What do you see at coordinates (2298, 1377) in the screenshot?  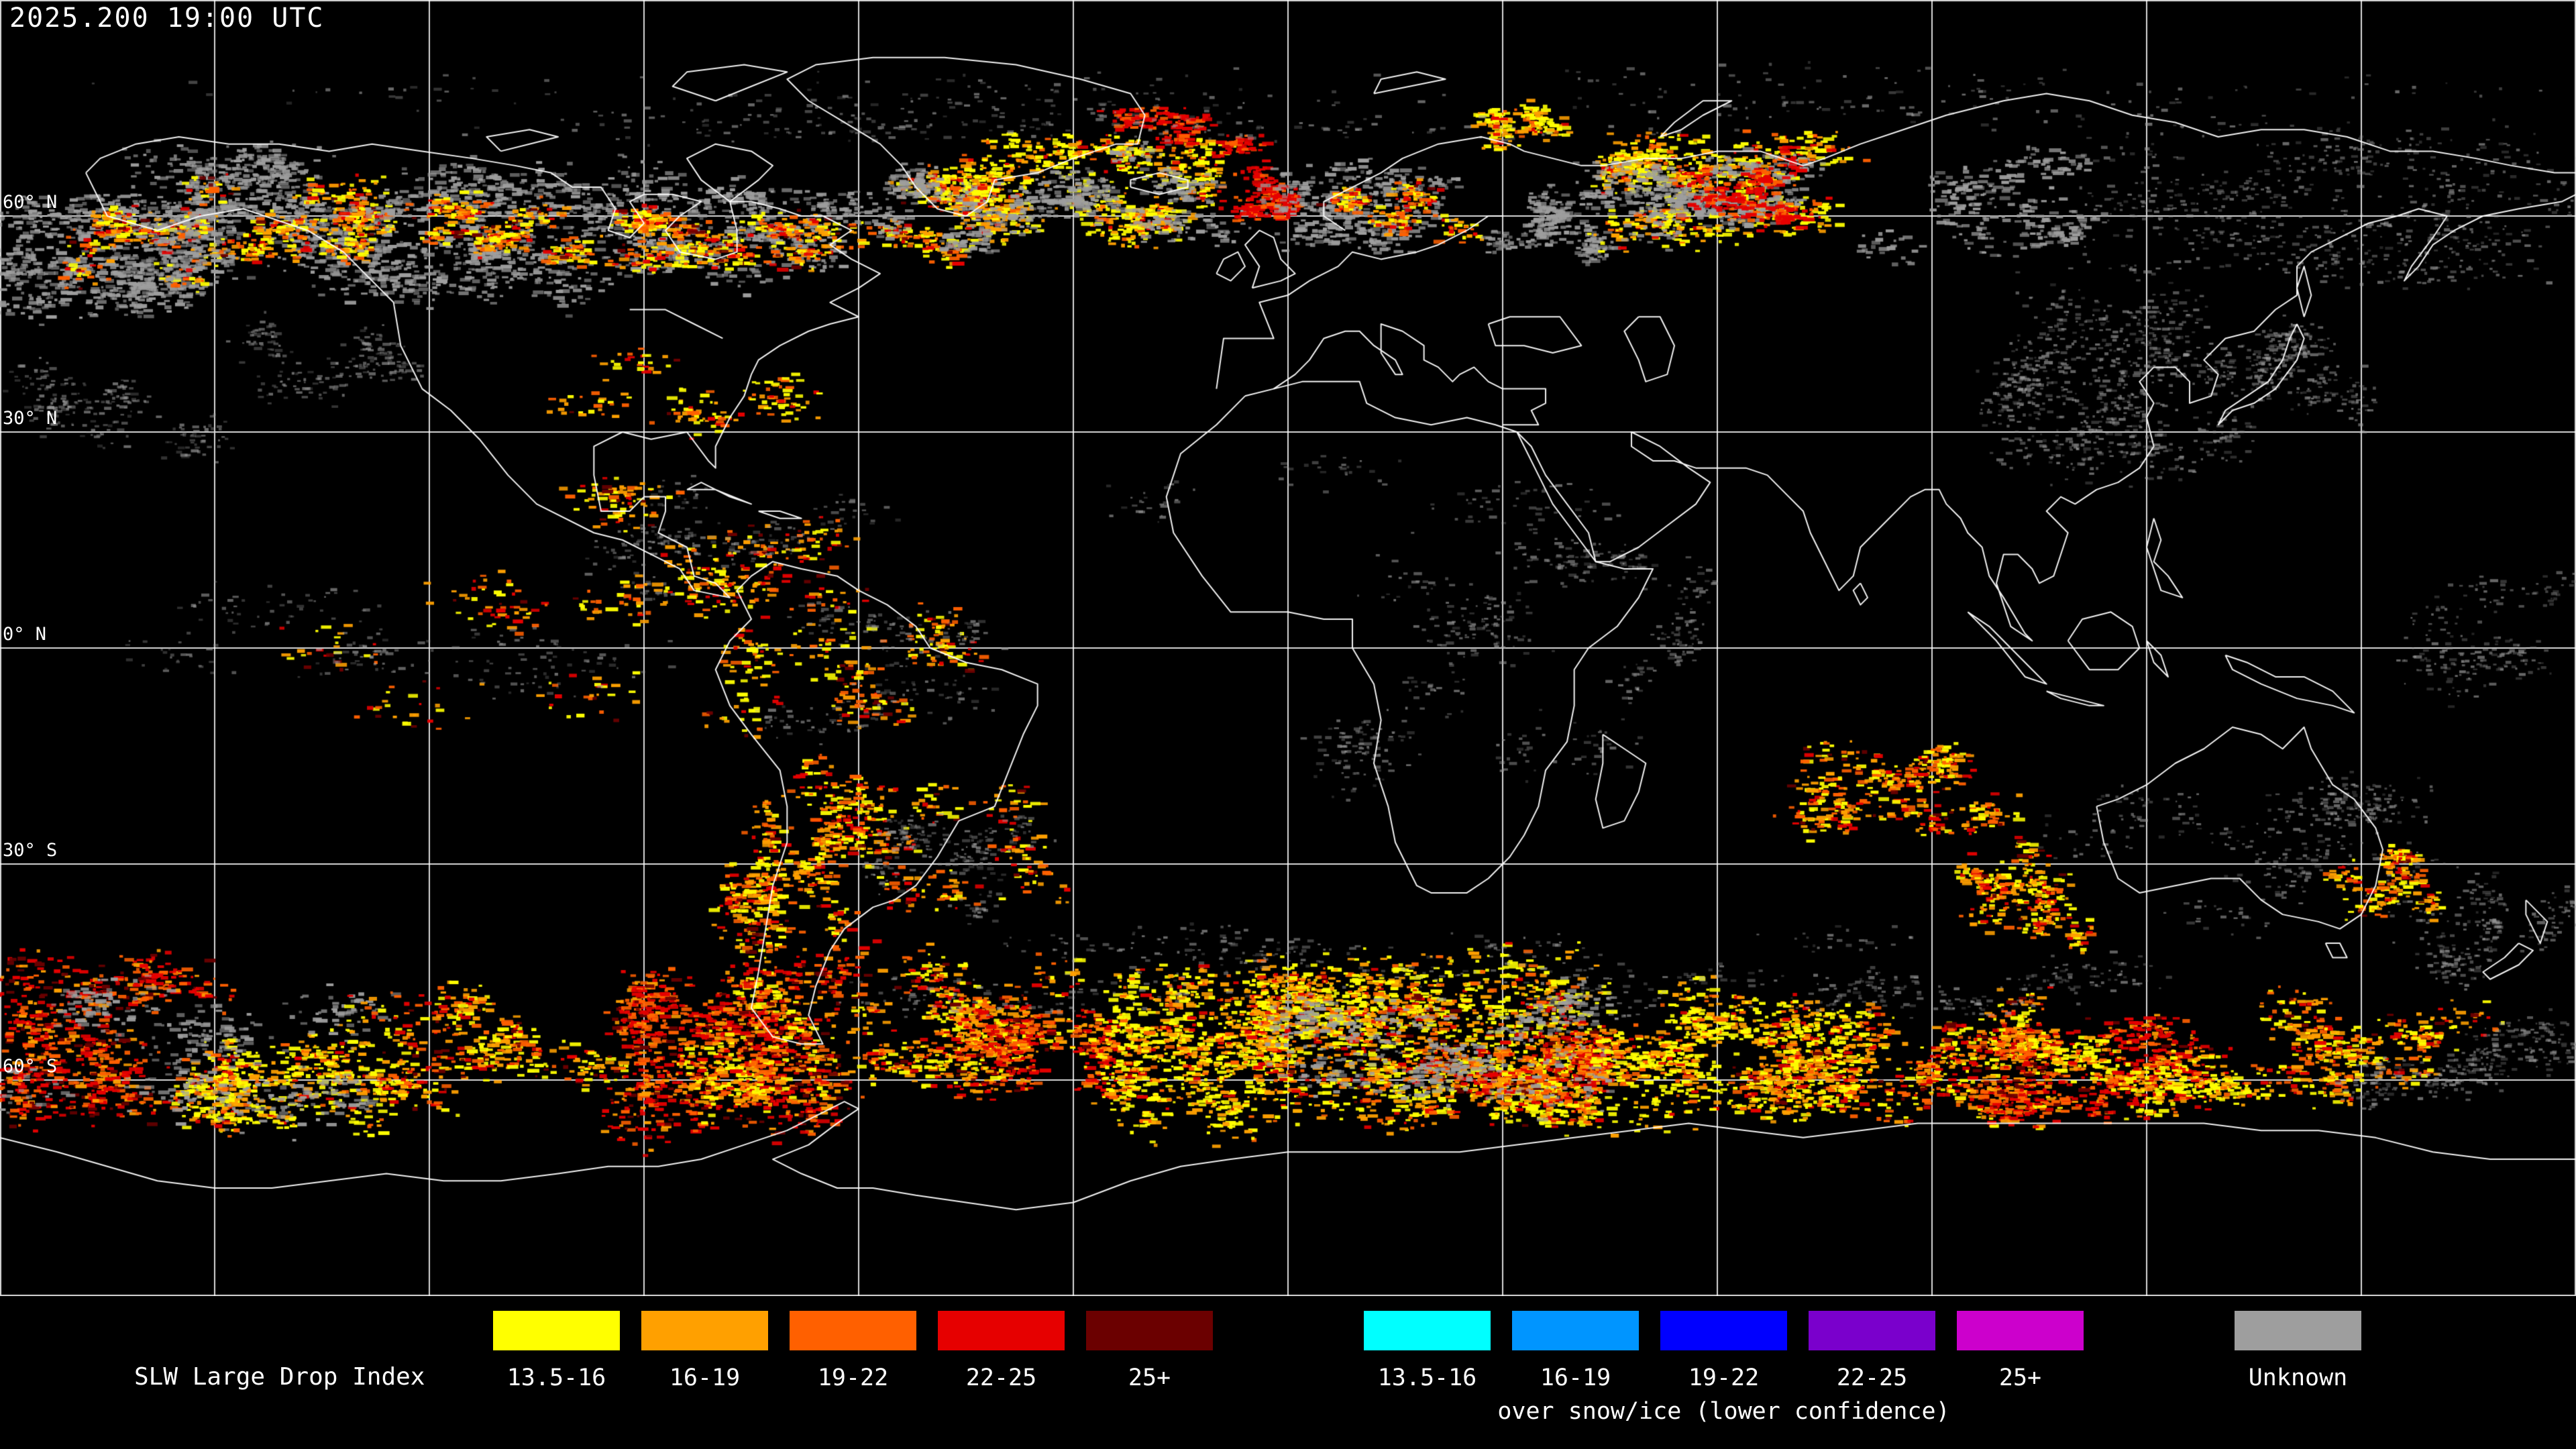 I see `legend-label-unknown: Unknown` at bounding box center [2298, 1377].